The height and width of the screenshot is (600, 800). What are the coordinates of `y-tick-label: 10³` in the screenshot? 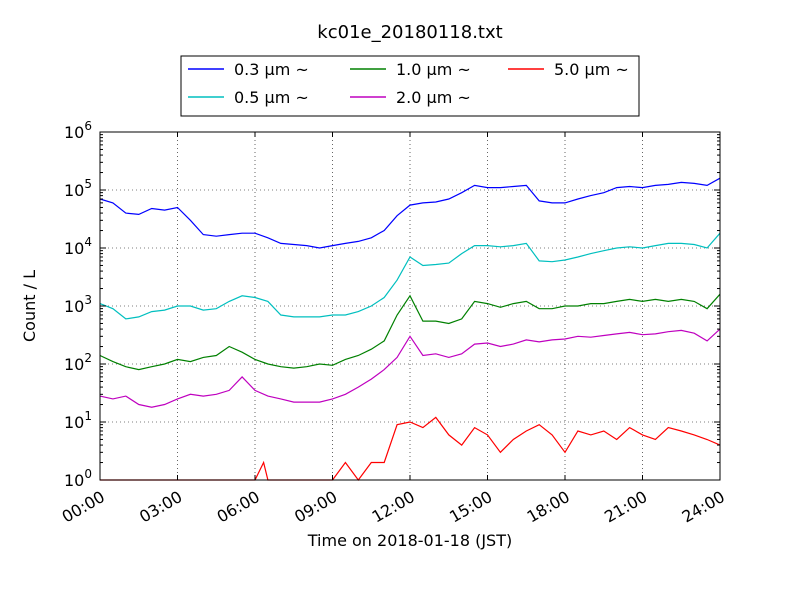 It's located at (78, 304).